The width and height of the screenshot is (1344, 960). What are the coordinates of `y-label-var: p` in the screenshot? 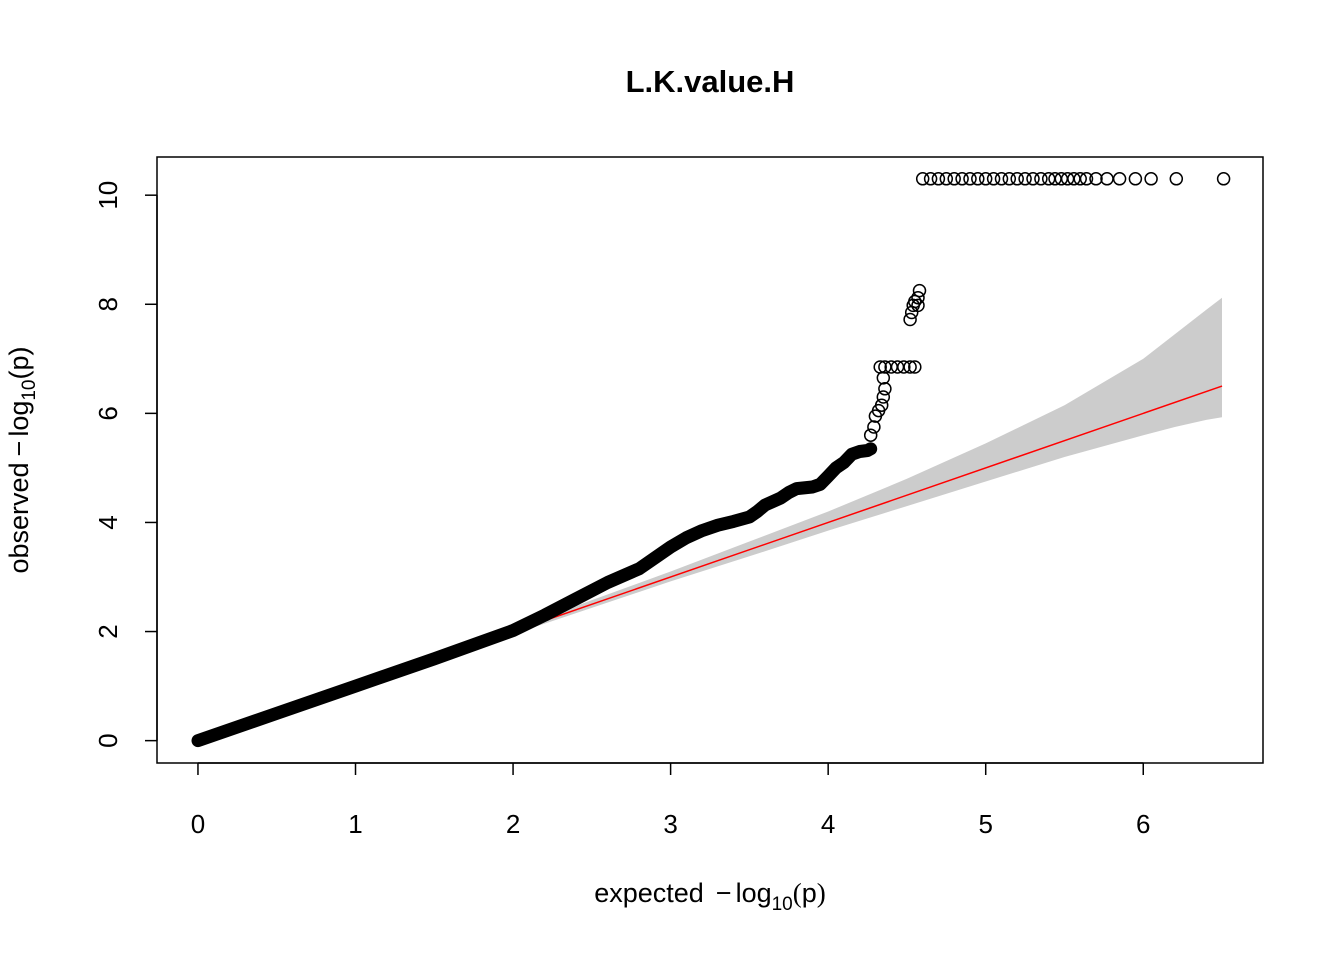 It's located at (19, 362).